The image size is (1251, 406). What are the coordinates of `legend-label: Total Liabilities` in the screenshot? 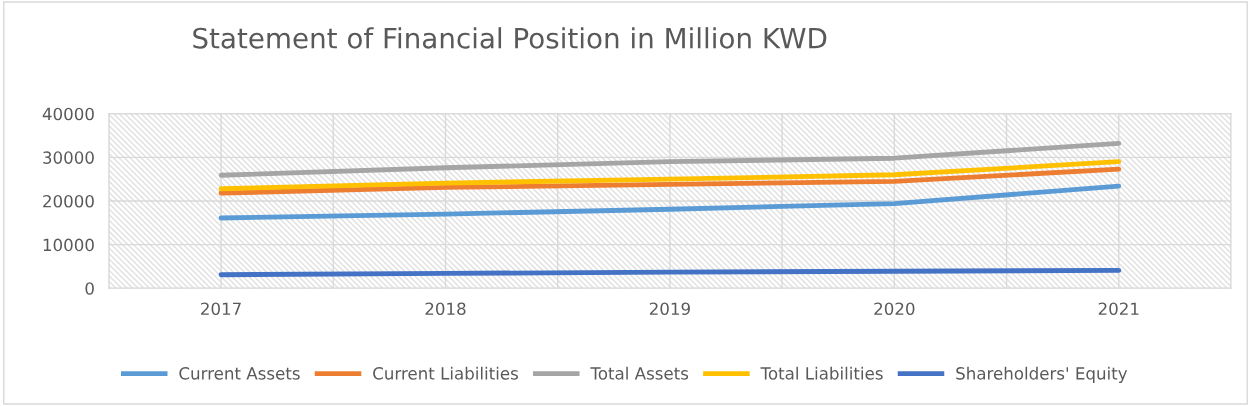 It's located at (821, 373).